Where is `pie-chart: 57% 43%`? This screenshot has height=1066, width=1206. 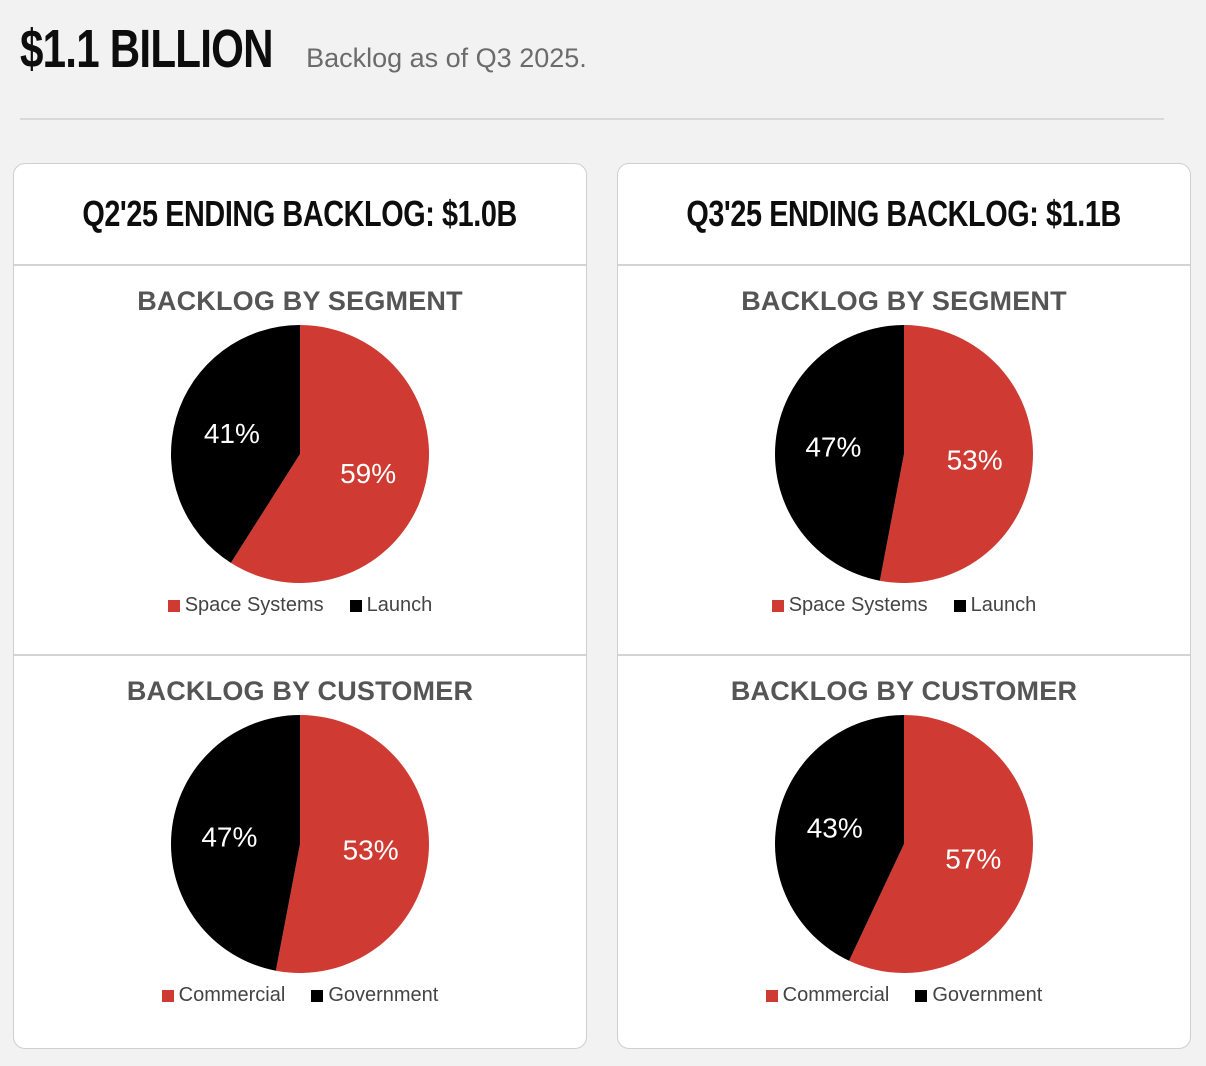
pie-chart: 57% 43% is located at coordinates (904, 844).